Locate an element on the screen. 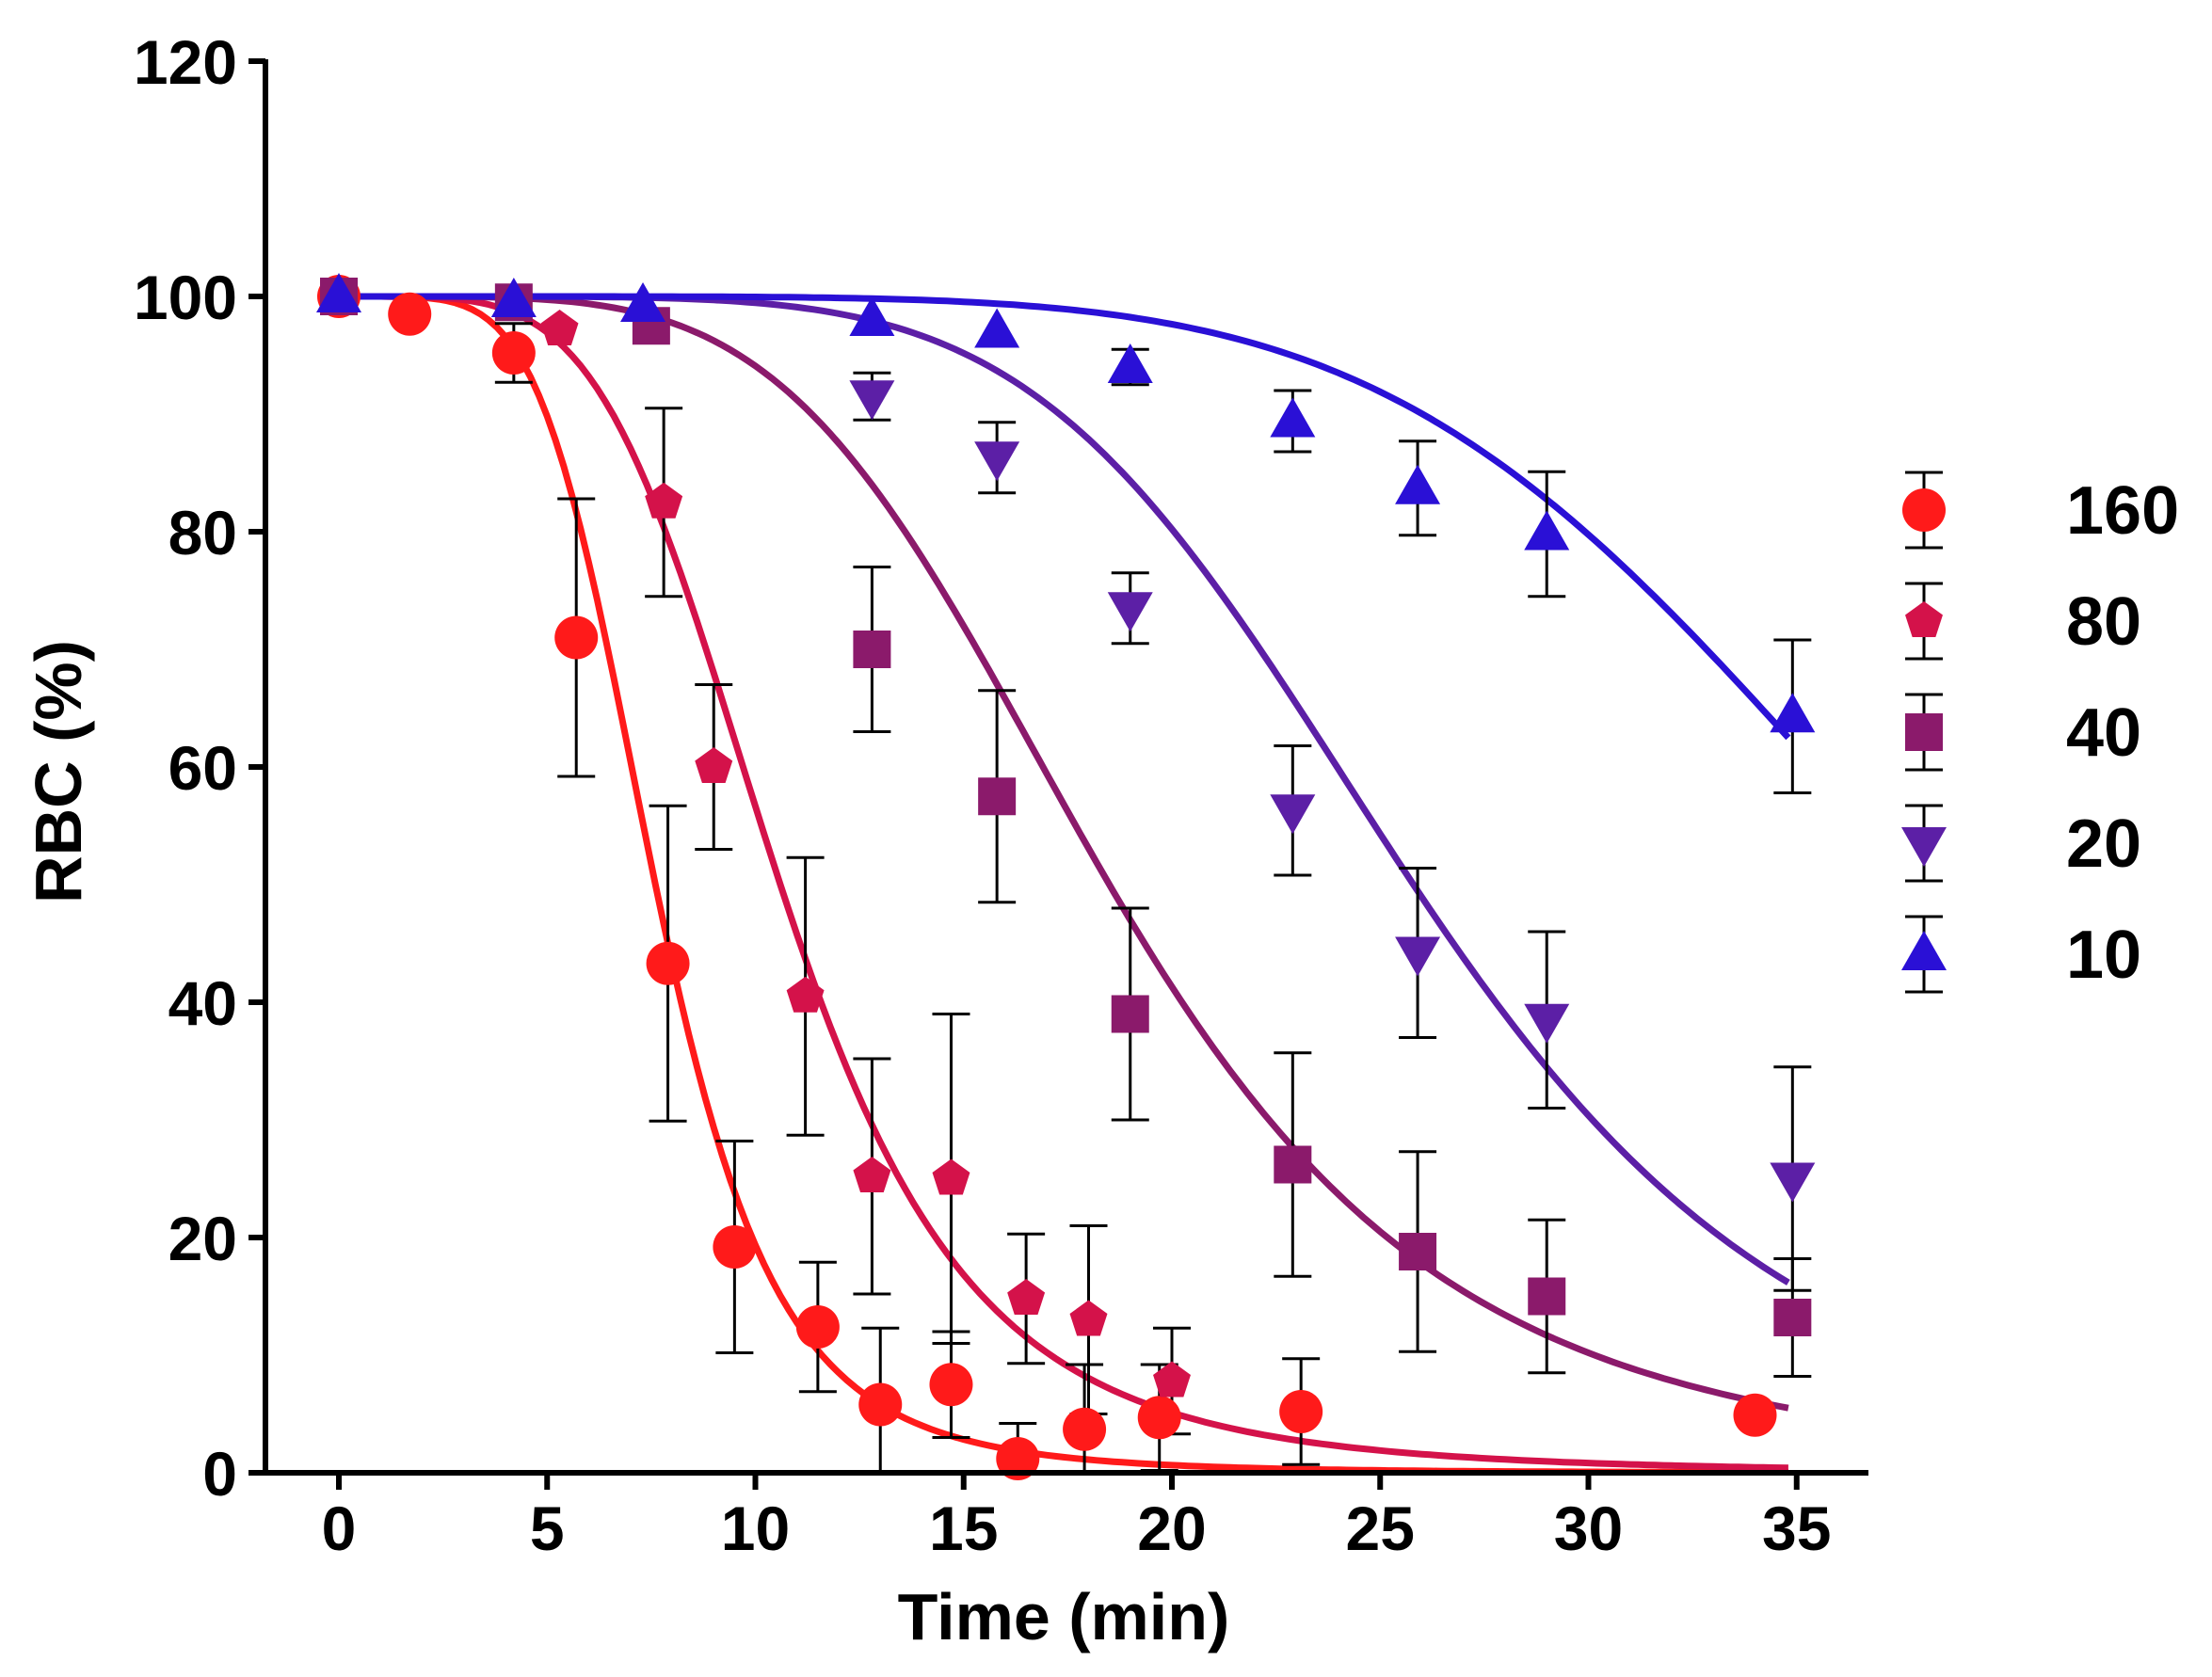 The image size is (2212, 1677). x-tick-label: 15 is located at coordinates (963, 1528).